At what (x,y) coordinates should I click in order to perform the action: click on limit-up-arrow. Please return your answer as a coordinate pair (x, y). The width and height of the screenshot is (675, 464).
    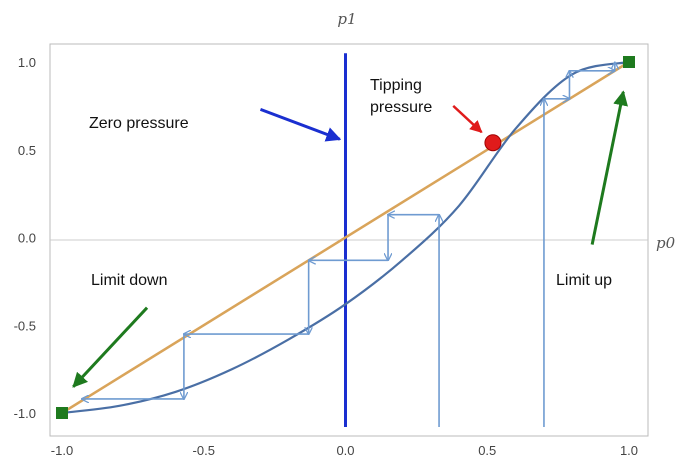
    Looking at the image, I should click on (609, 167).